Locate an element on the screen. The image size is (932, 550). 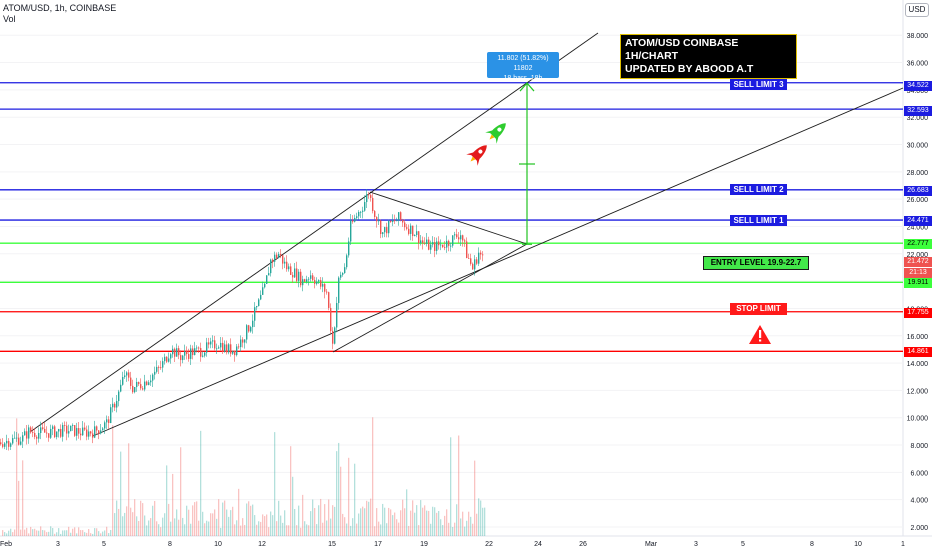
measure-tooltip: 11.802 (51.82%) 11802 18 bars, 18h is located at coordinates (523, 67).